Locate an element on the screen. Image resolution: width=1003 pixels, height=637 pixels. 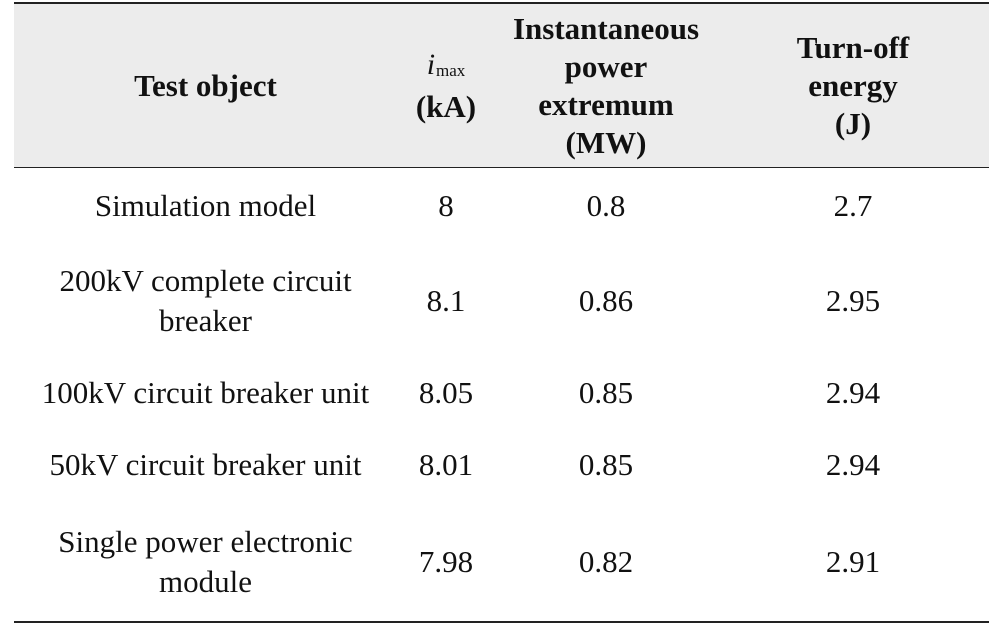
cell-power: 0.82 is located at coordinates (606, 561).